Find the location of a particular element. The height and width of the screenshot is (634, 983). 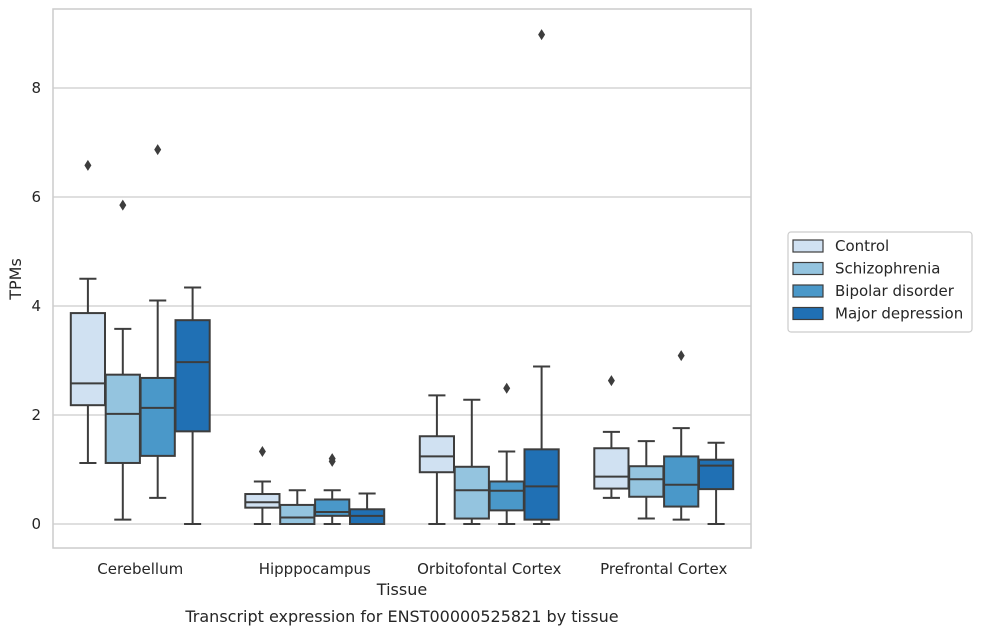

legend-frame is located at coordinates (880, 282).